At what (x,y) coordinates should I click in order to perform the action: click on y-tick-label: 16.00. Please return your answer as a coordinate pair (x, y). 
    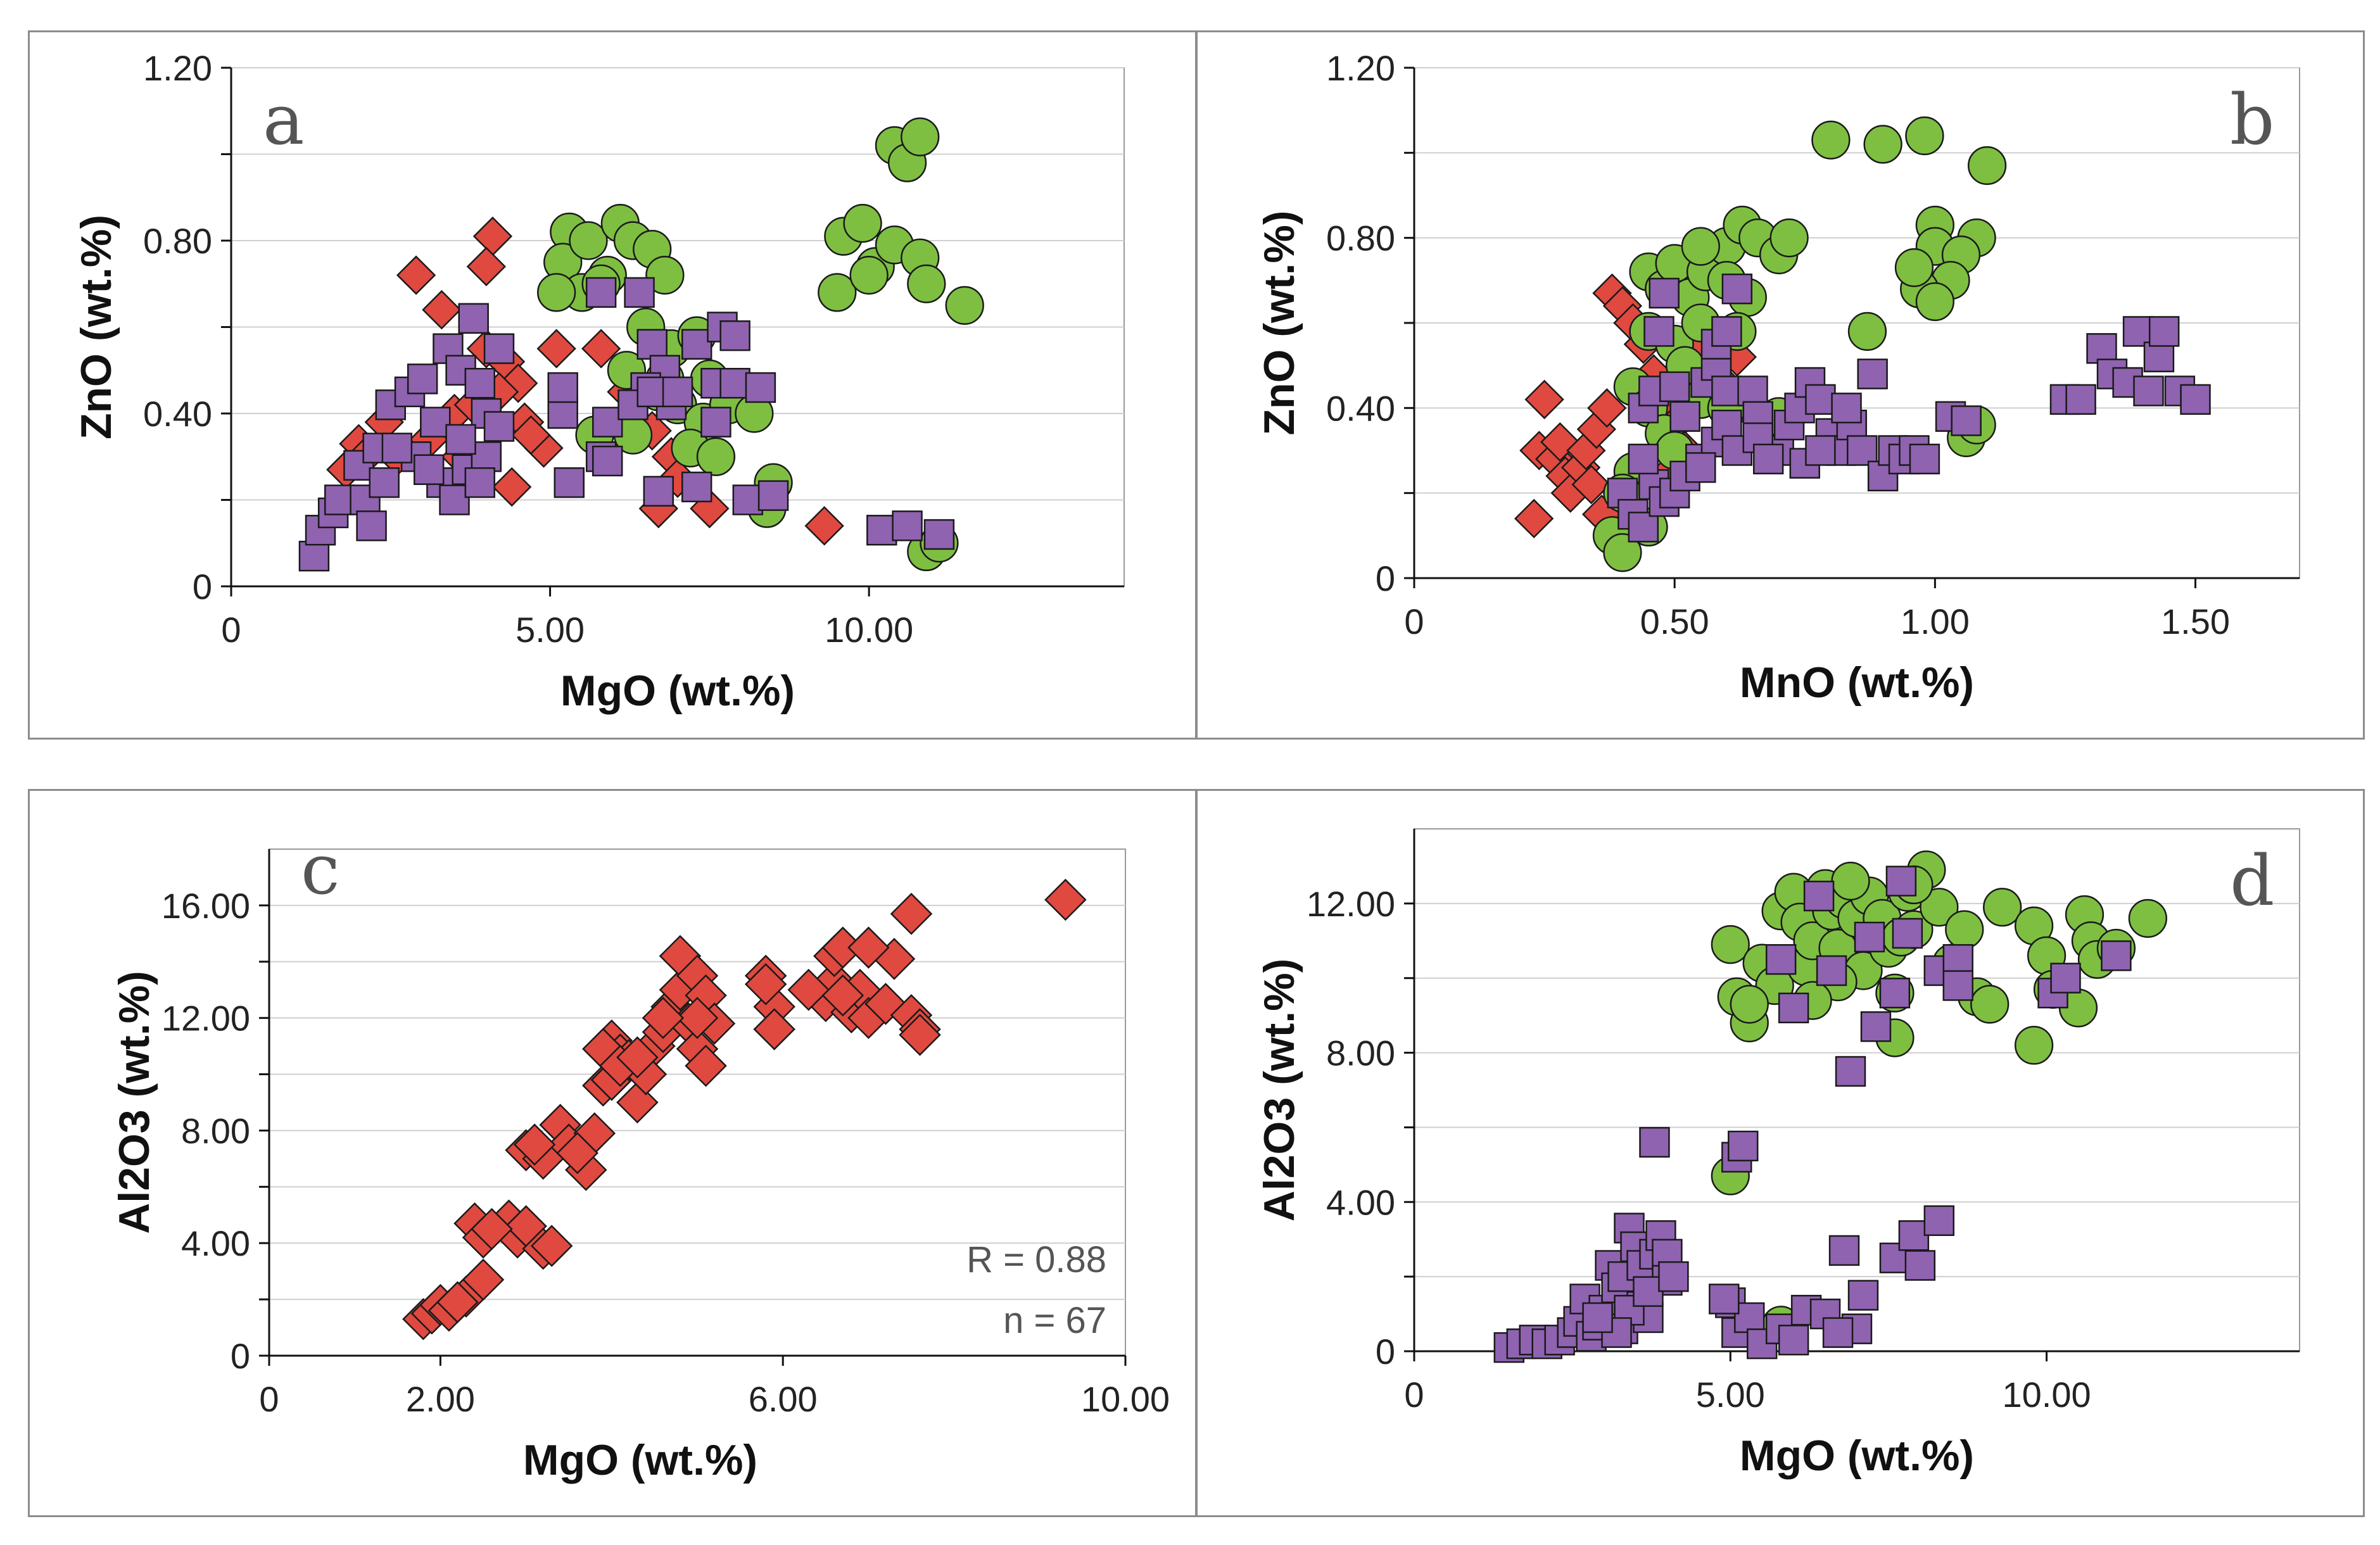
    Looking at the image, I should click on (205, 906).